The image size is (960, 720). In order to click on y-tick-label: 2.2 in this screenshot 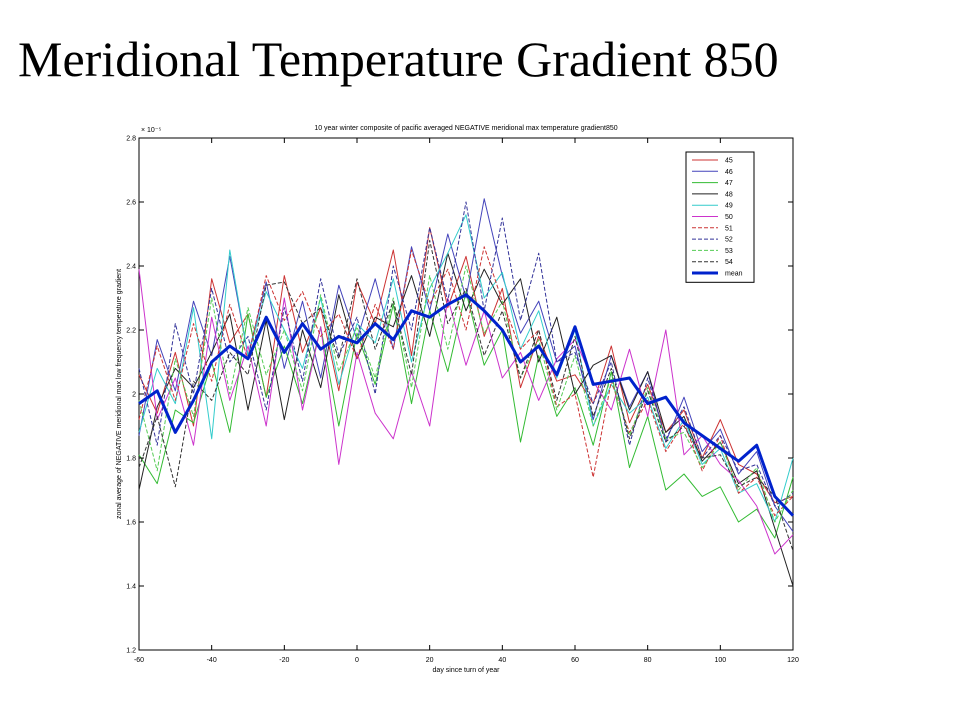, I will do `click(131, 331)`.